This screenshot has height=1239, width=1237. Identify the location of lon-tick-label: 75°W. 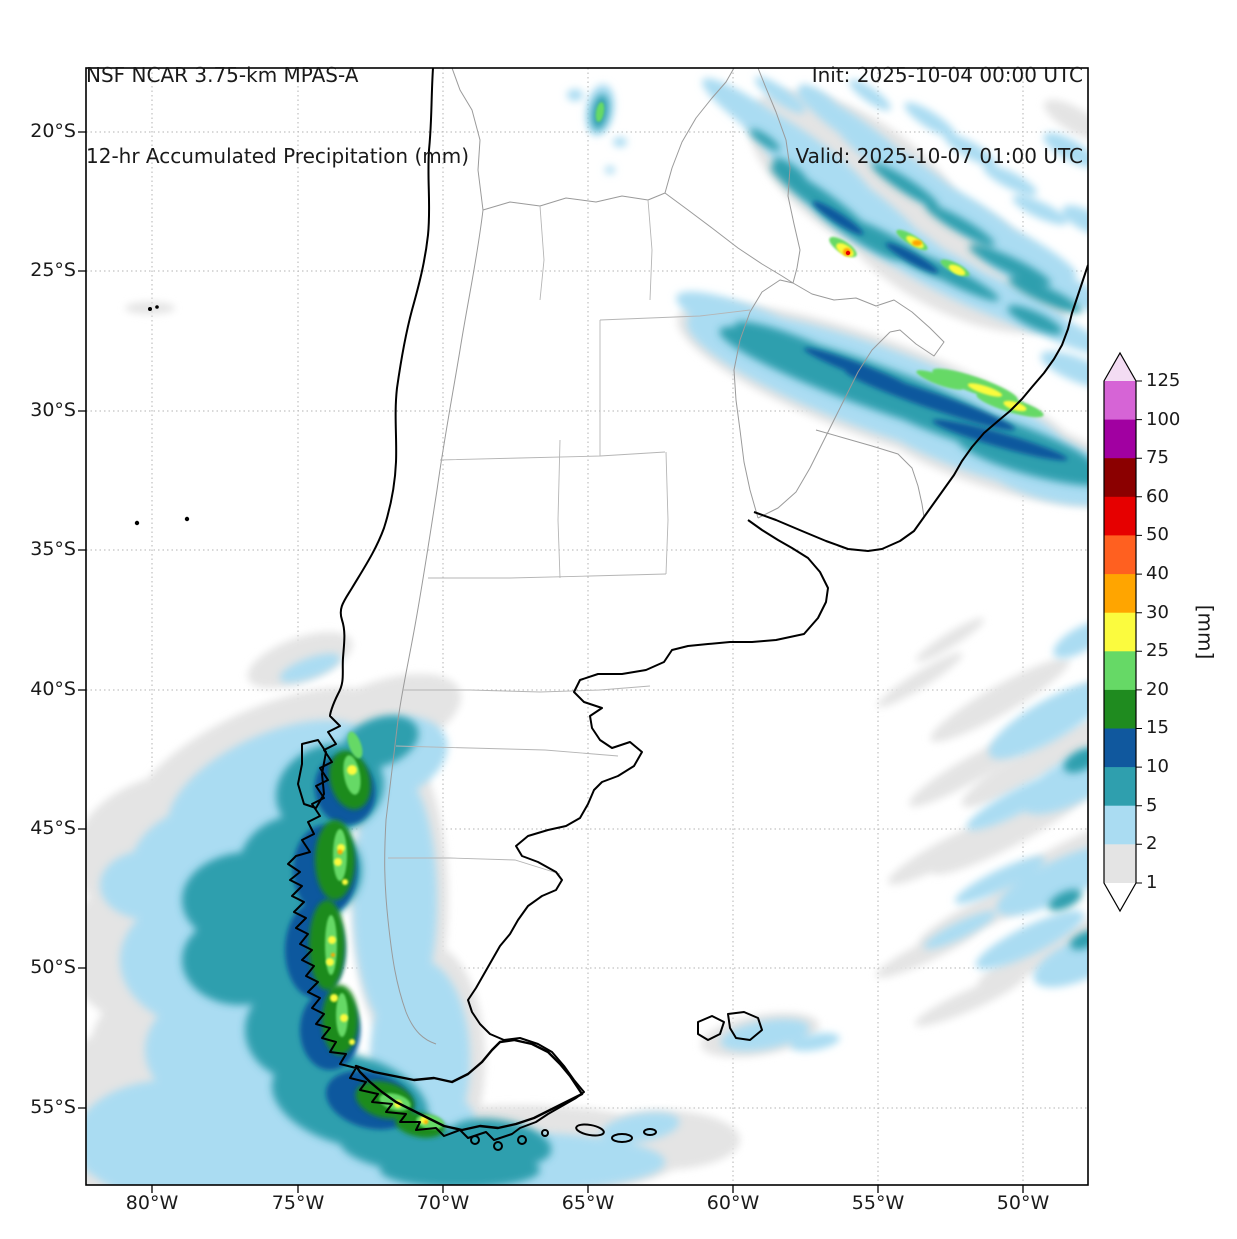
(298, 1203).